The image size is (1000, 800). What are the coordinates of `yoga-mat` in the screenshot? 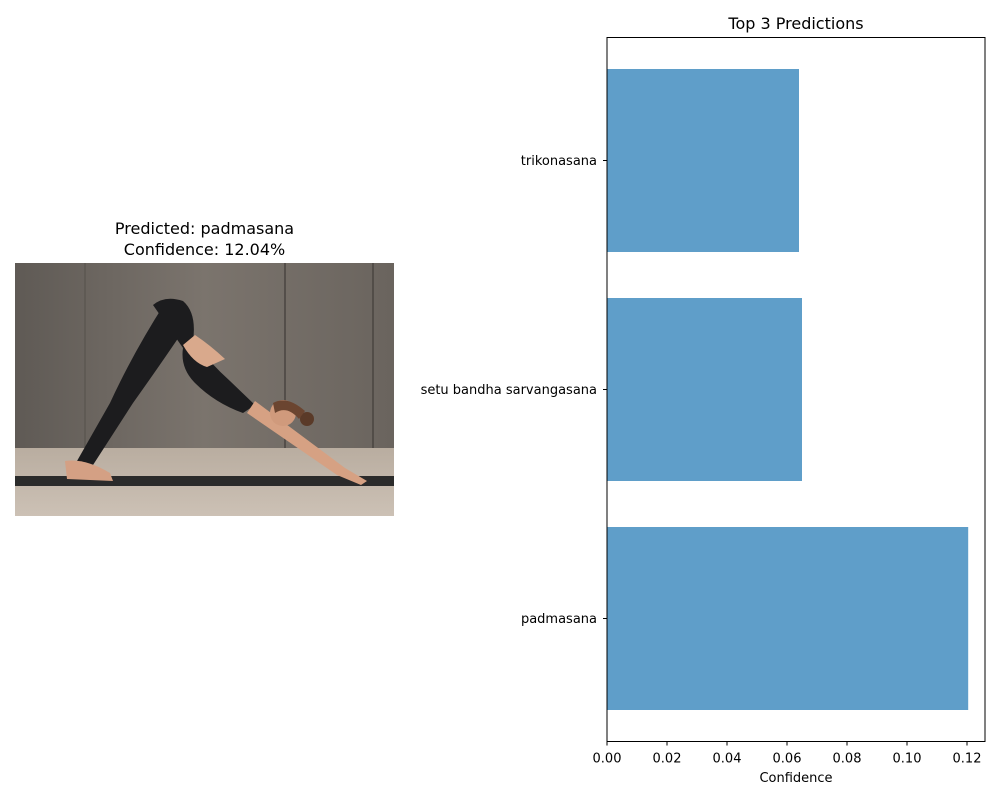 It's located at (204, 481).